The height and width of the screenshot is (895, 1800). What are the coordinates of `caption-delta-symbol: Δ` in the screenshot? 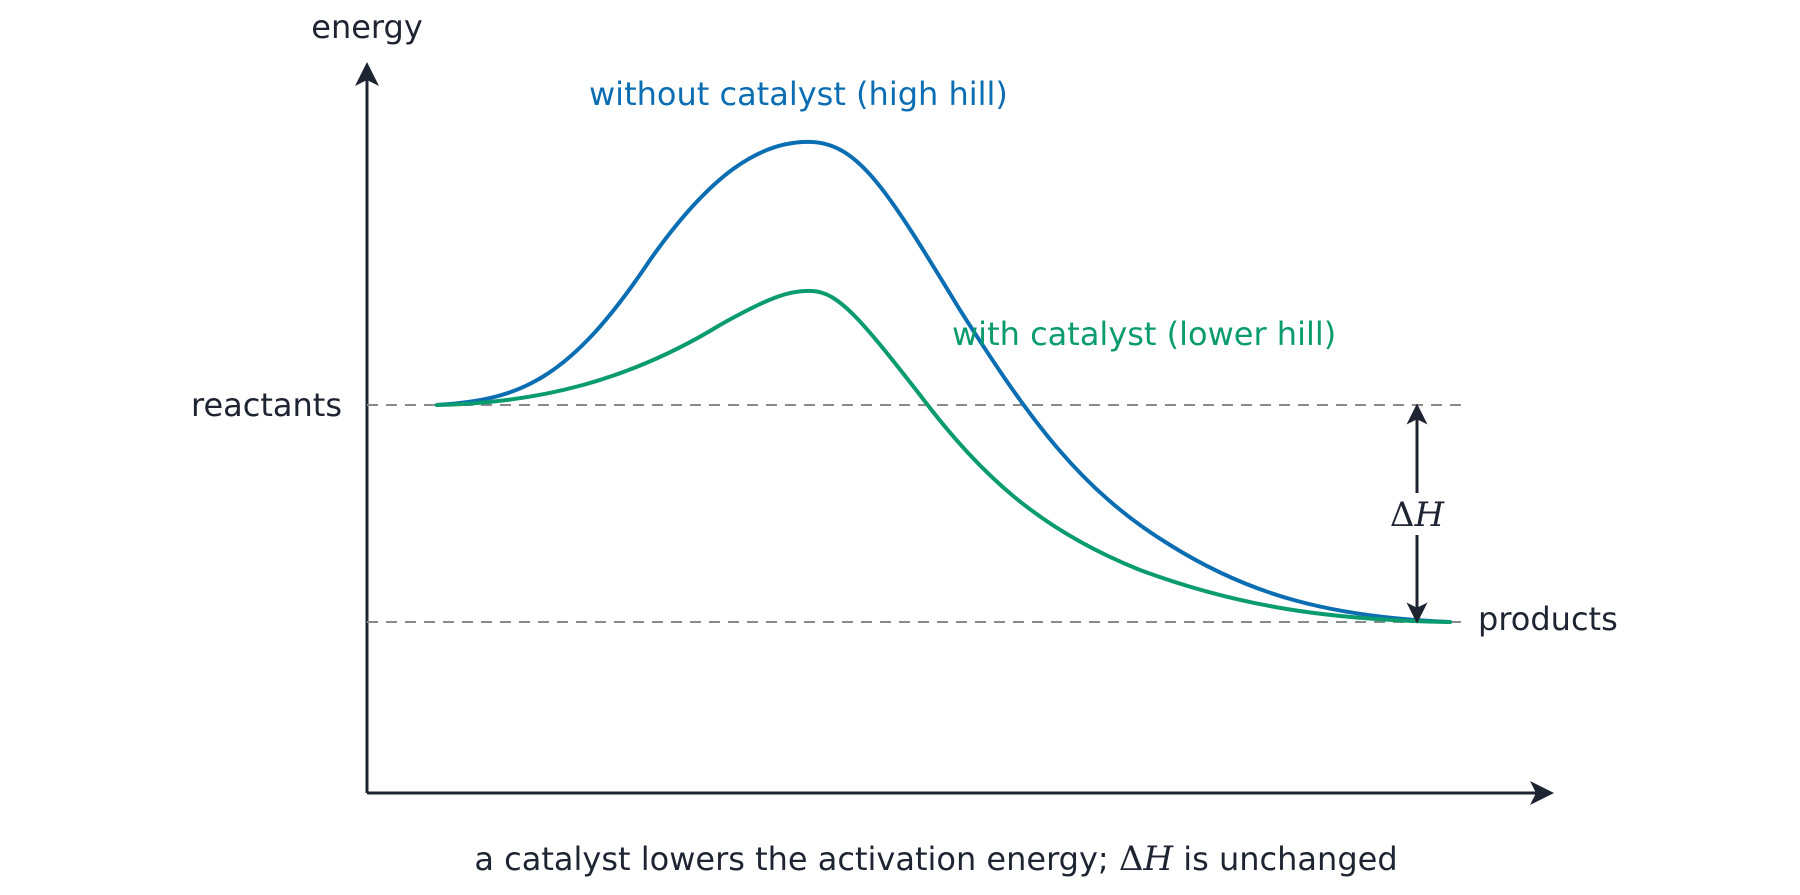 It's located at (1131, 859).